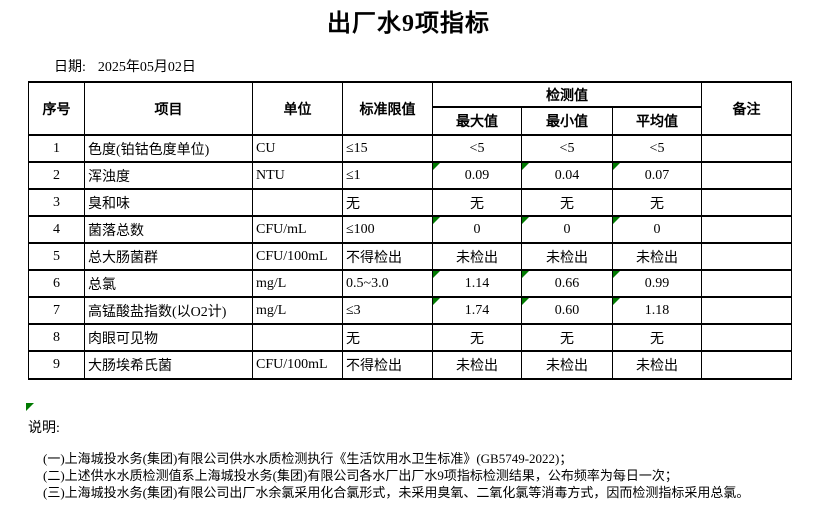 Image resolution: width=817 pixels, height=527 pixels. What do you see at coordinates (387, 148) in the screenshot?
I see `cell-limit: ≤15` at bounding box center [387, 148].